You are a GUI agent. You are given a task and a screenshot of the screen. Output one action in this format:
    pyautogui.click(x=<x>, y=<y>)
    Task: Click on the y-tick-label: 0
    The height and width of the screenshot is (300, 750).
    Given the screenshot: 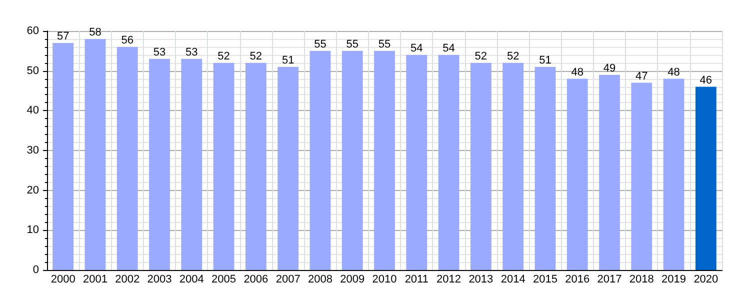 What is the action you would take?
    pyautogui.click(x=35, y=270)
    